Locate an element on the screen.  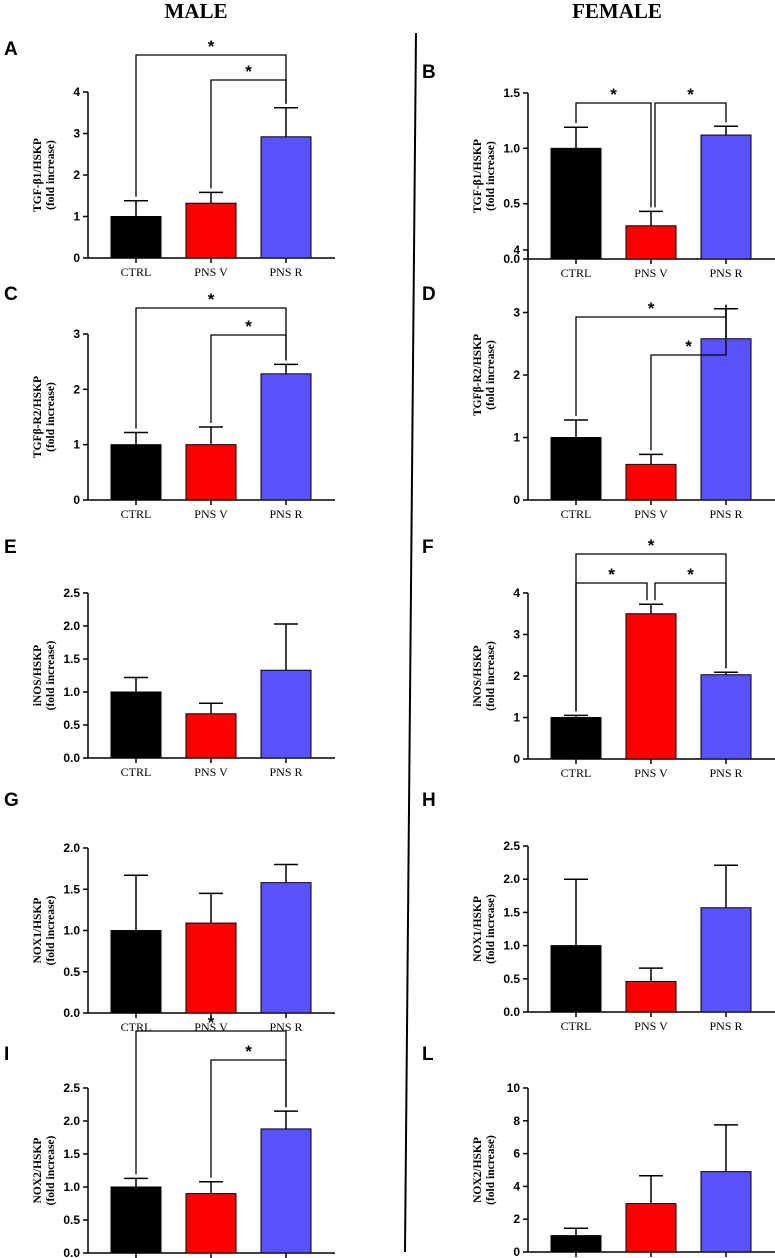
y-axis-label: iNOS/HSKP is located at coordinates (38, 675).